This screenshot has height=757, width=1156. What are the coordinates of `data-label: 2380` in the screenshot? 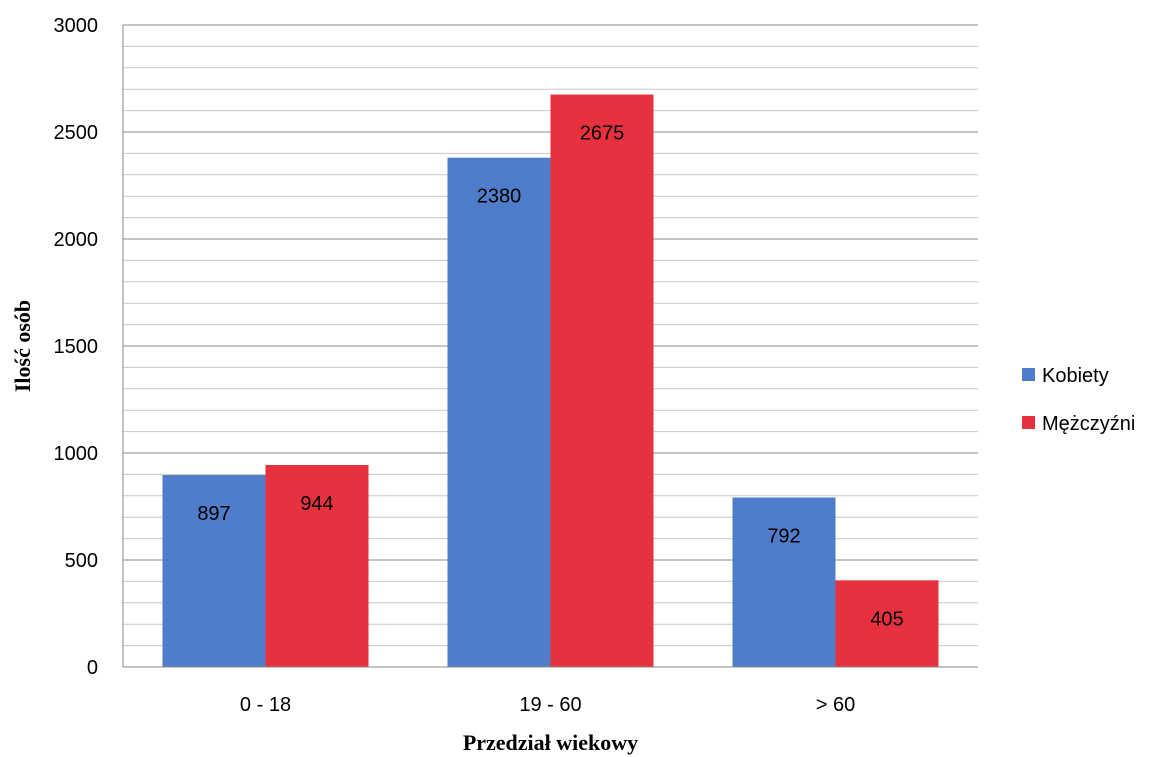 It's located at (499, 197).